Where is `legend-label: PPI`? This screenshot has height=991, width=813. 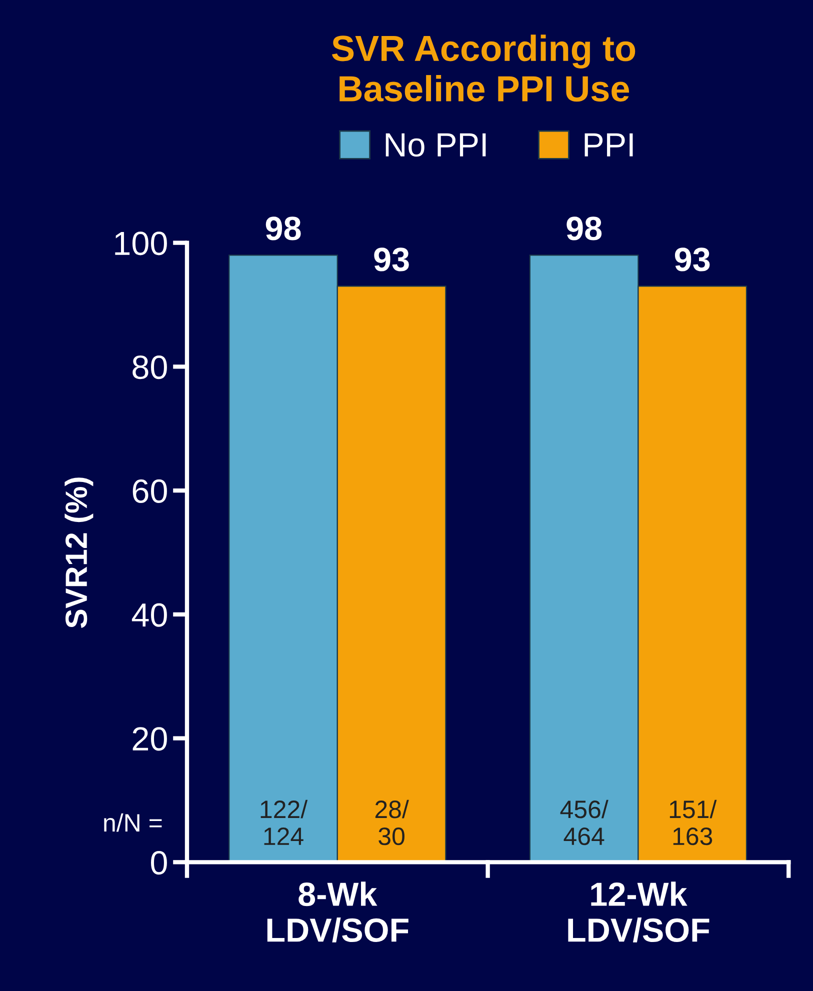
legend-label: PPI is located at coordinates (608, 144).